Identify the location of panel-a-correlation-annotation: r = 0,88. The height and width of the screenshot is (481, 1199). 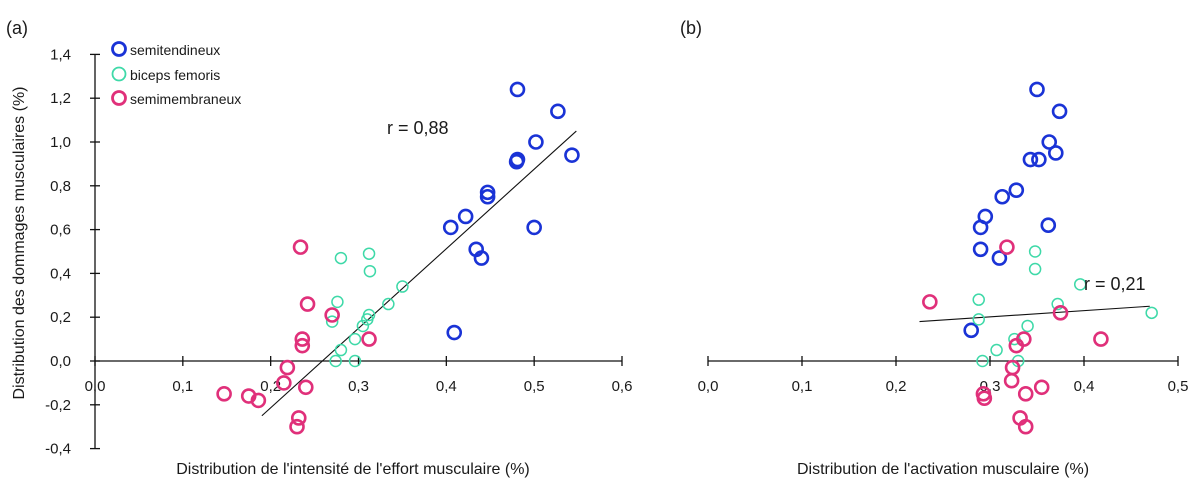
(418, 128).